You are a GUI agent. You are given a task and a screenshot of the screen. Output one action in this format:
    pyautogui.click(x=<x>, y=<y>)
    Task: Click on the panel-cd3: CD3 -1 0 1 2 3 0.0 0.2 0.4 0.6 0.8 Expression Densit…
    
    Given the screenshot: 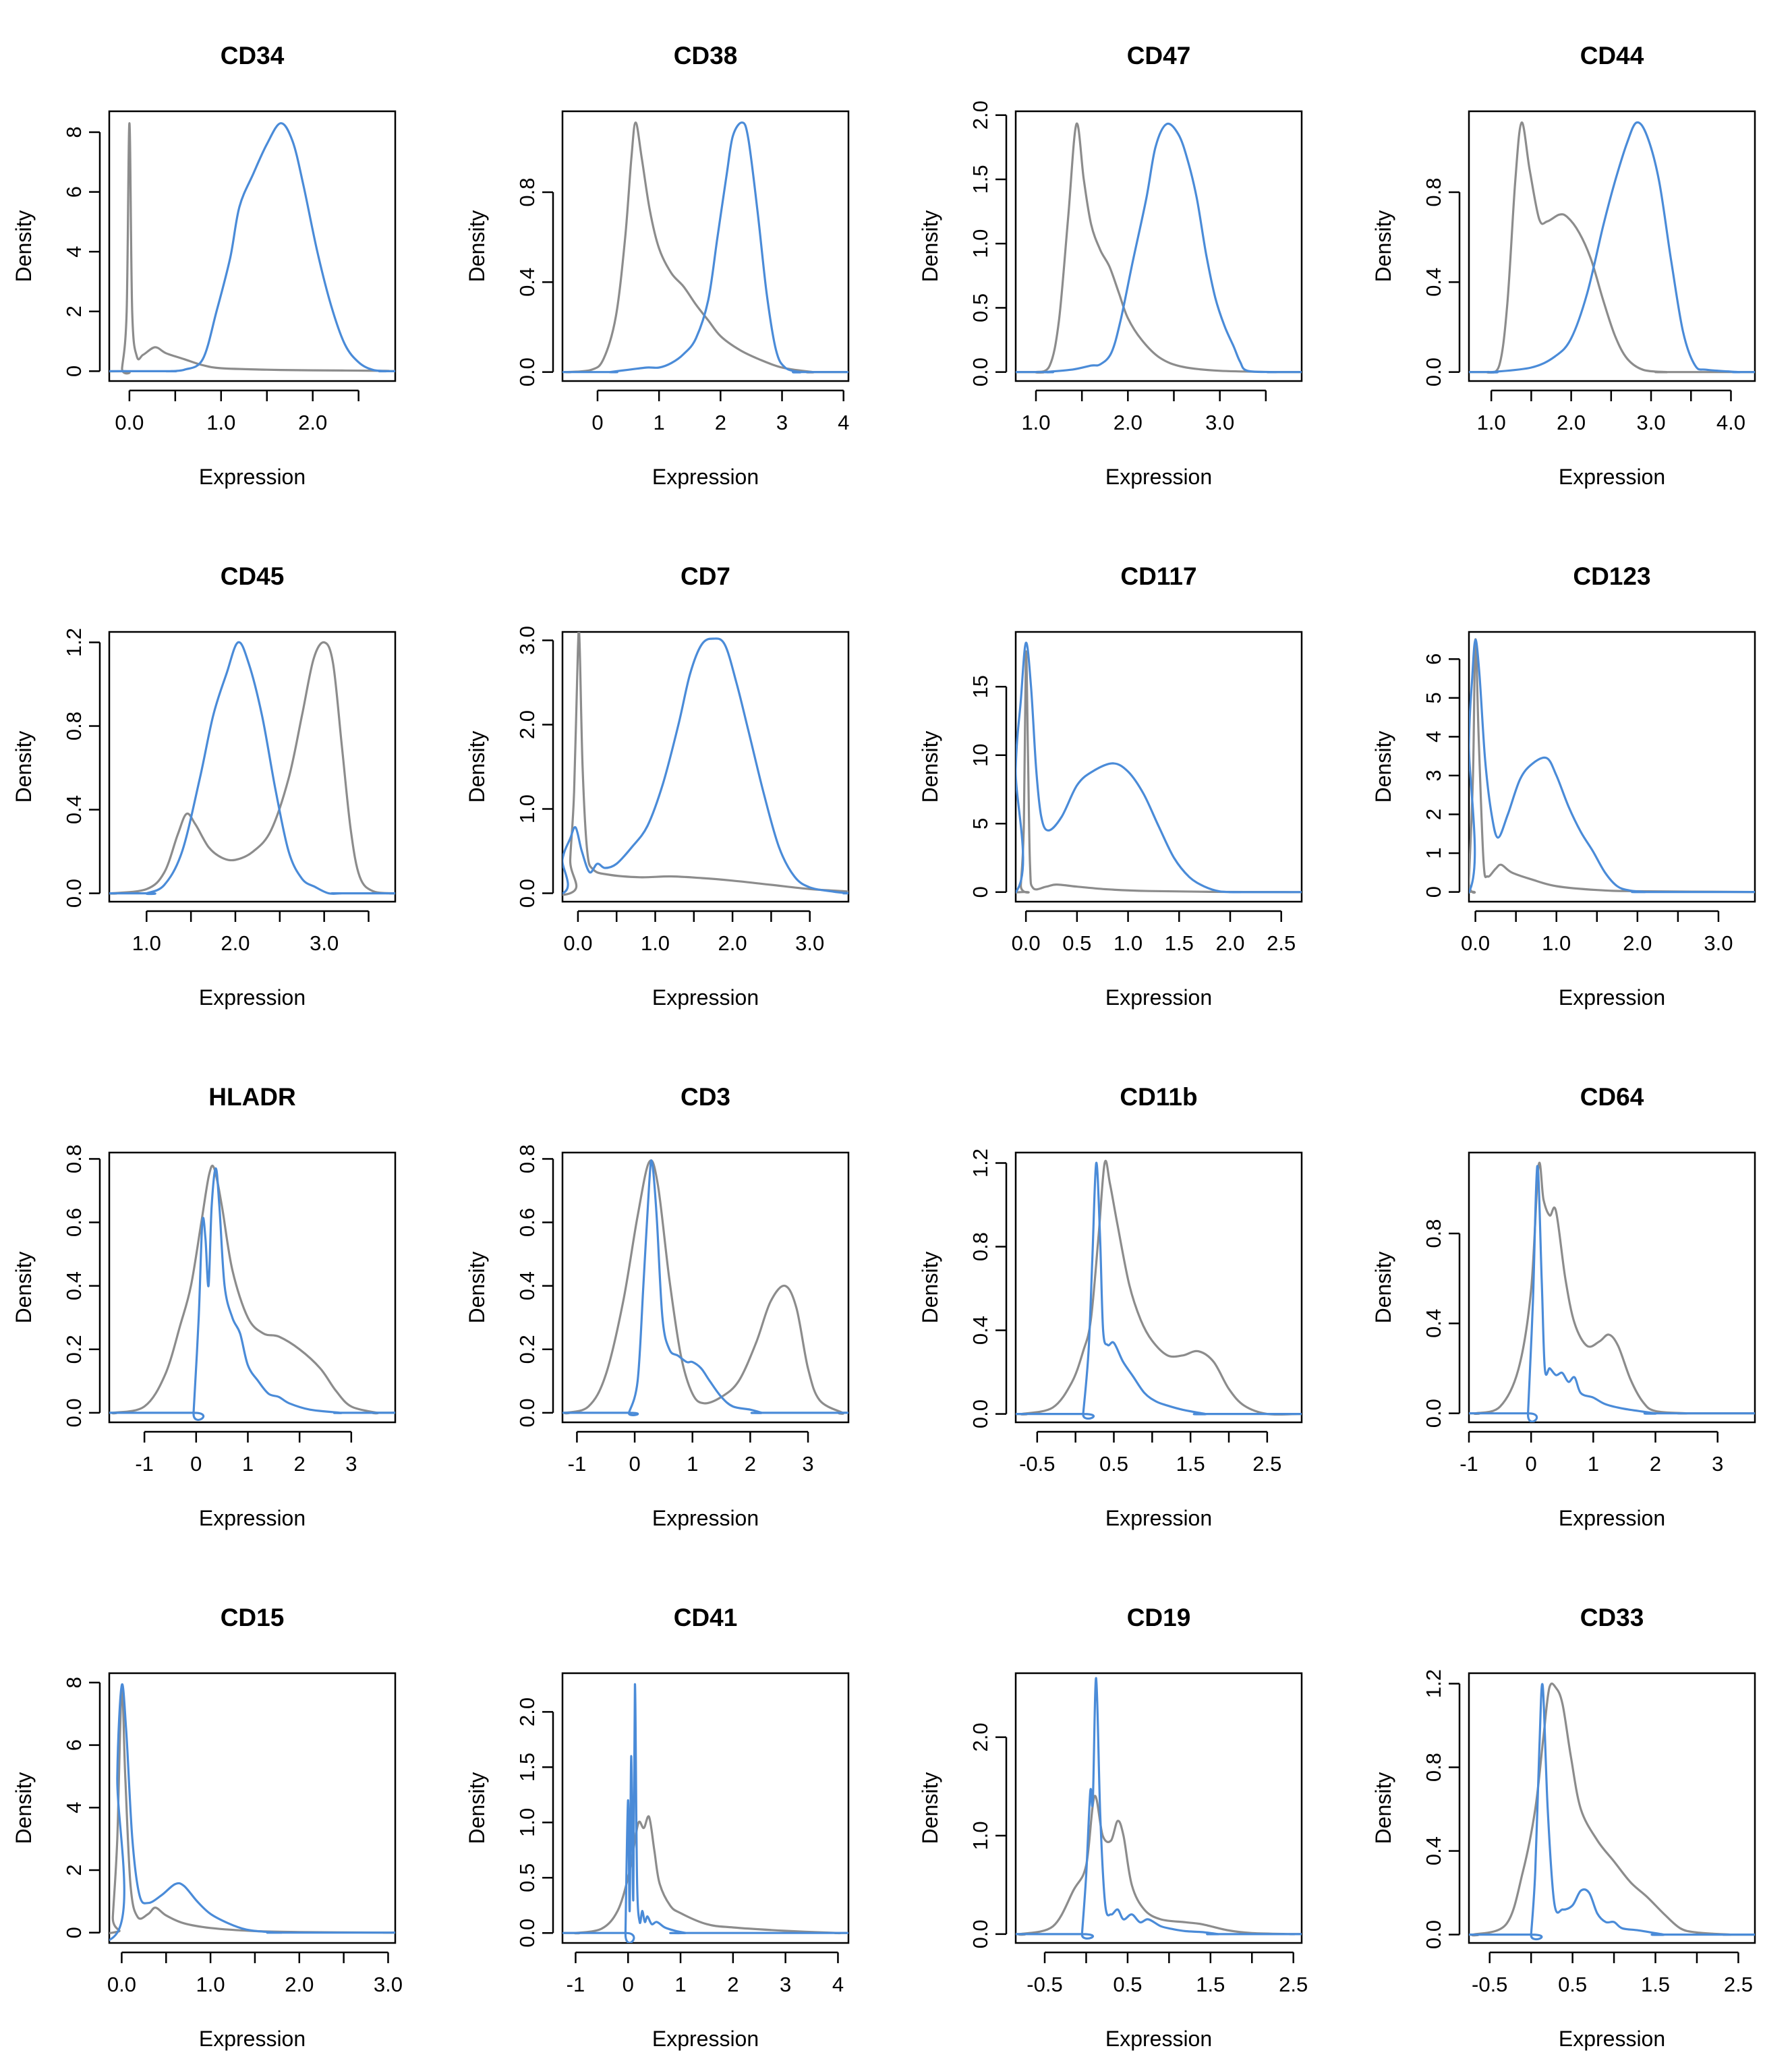 What is the action you would take?
    pyautogui.click(x=657, y=1306)
    